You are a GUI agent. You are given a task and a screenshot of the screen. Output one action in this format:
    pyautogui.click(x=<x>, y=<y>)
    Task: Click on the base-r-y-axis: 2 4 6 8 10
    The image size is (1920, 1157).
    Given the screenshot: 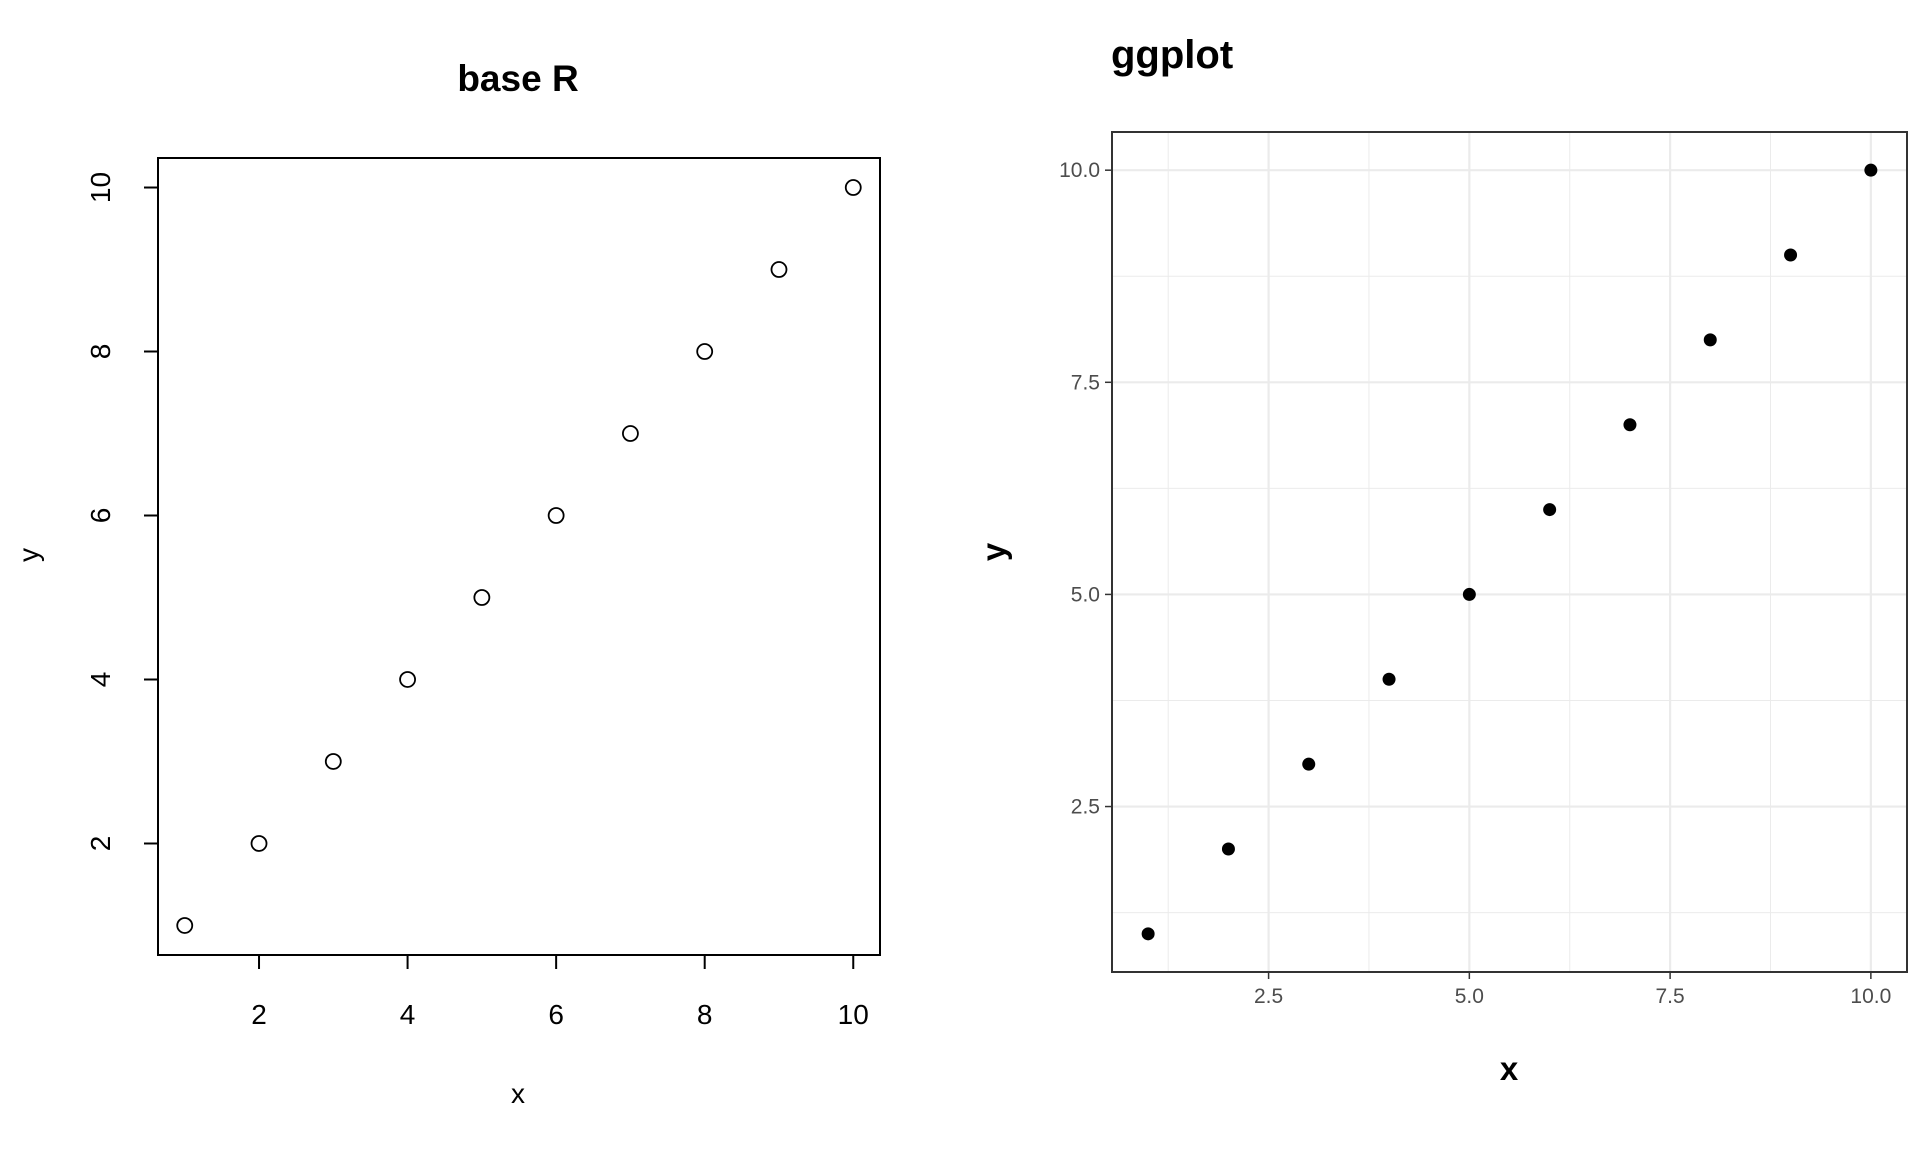 What is the action you would take?
    pyautogui.click(x=121, y=511)
    